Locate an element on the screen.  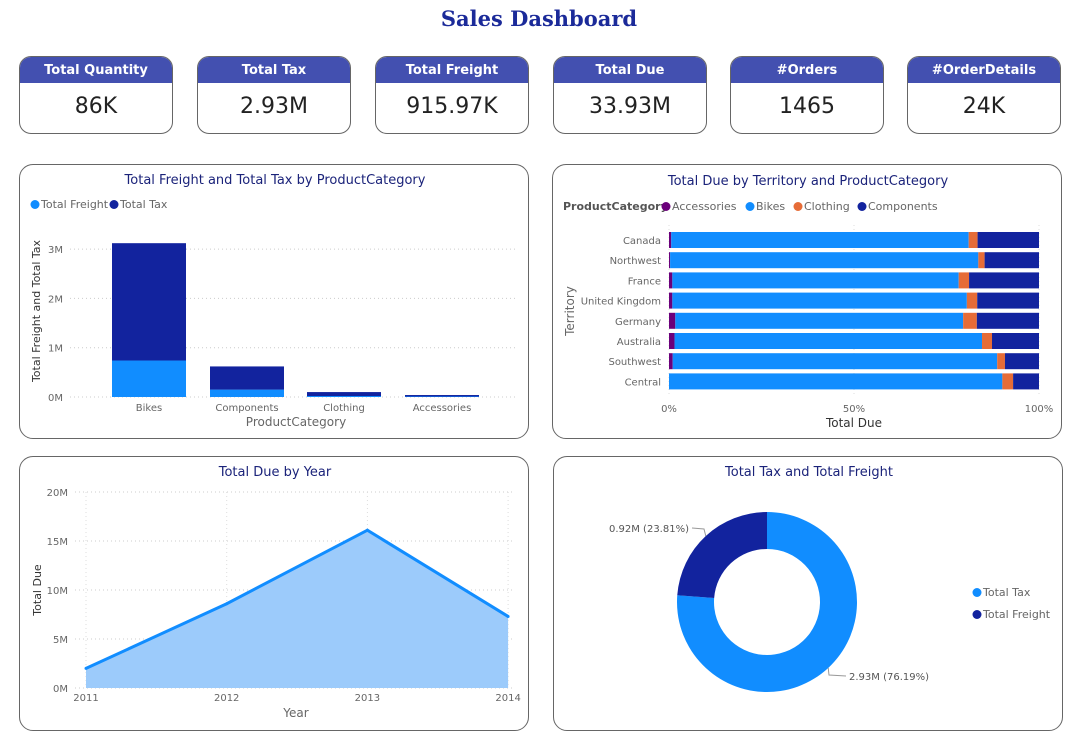
x-tick-label: 0% is located at coordinates (669, 409).